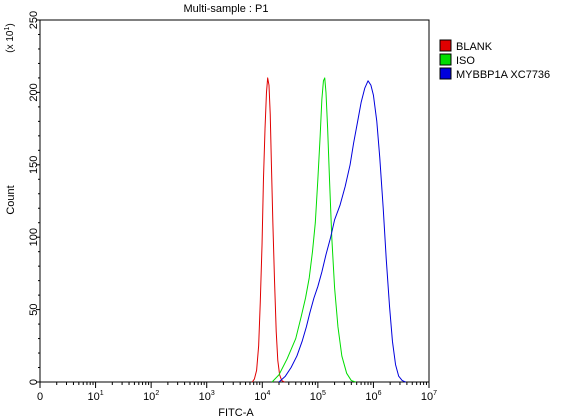  I want to click on y-axis-ticks, so click(38, 201).